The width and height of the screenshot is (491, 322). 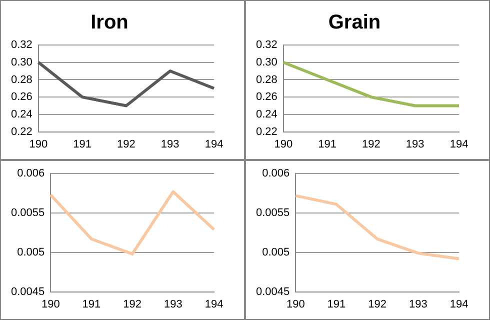 What do you see at coordinates (354, 23) in the screenshot?
I see `chart-title: Grain` at bounding box center [354, 23].